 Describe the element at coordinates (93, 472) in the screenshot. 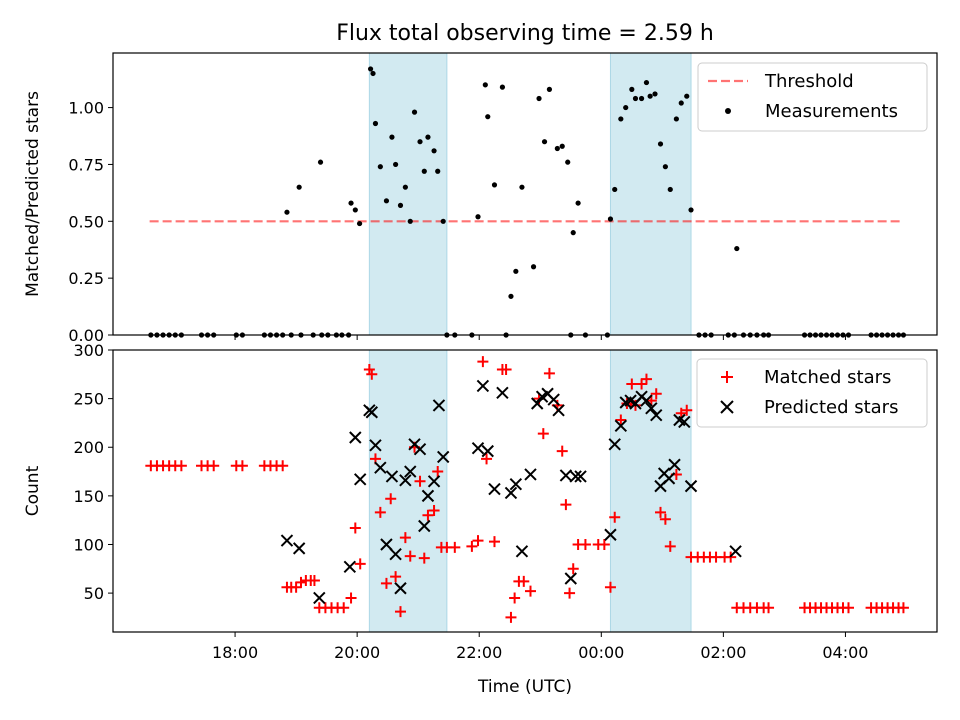

I see `count-y-axis: 50 100 150 200 250 300` at that location.